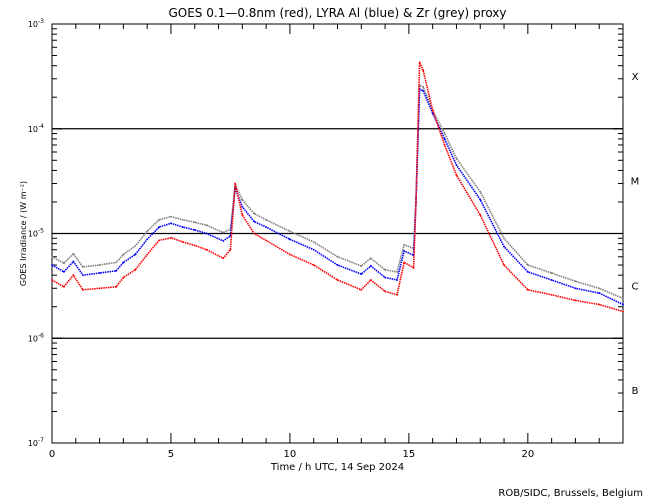  What do you see at coordinates (635, 77) in the screenshot?
I see `flare-class-label: X` at bounding box center [635, 77].